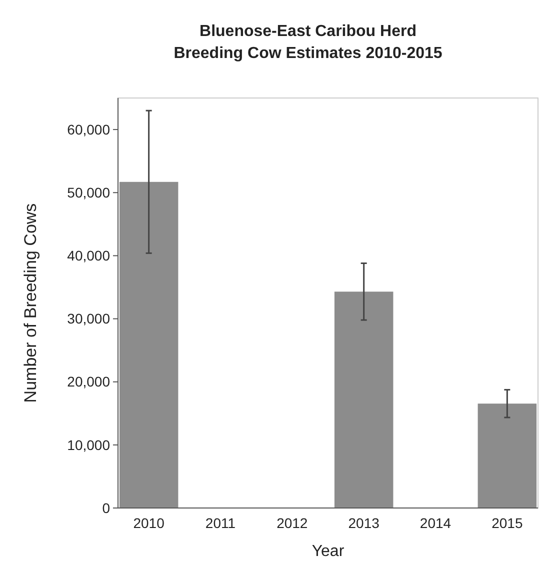 This screenshot has height=568, width=540. Describe the element at coordinates (88, 444) in the screenshot. I see `y-tick-label: 10,000` at that location.